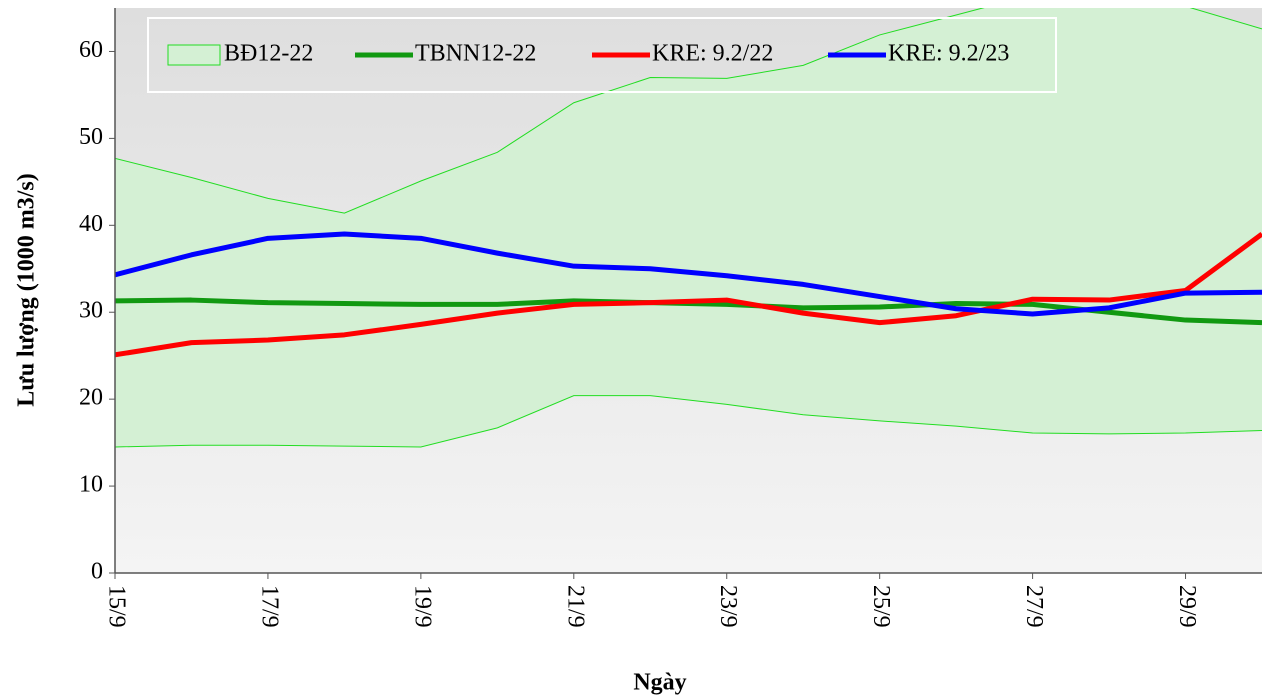 The image size is (1267, 697). I want to click on series-line, so click(688, 274).